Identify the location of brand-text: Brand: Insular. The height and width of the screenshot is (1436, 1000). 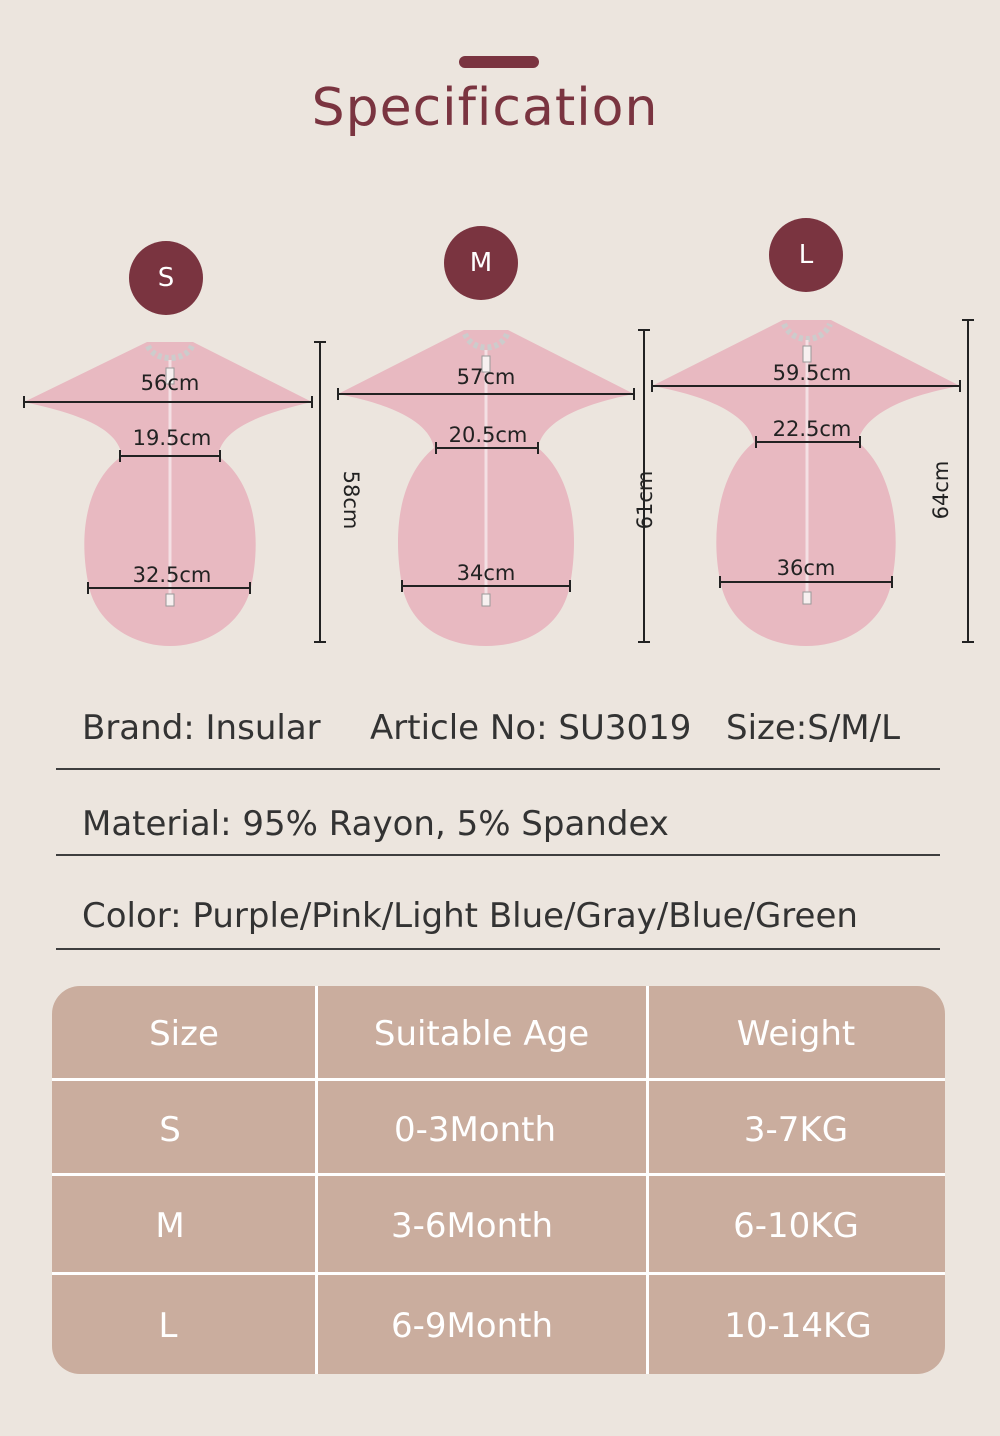
(201, 728).